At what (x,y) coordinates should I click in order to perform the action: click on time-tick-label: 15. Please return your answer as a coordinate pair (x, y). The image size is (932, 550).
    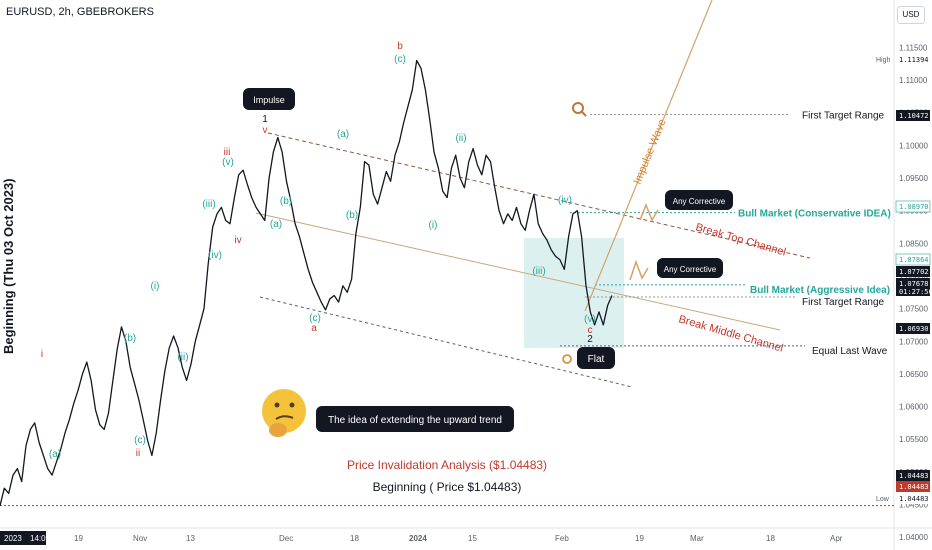
    Looking at the image, I should click on (472, 538).